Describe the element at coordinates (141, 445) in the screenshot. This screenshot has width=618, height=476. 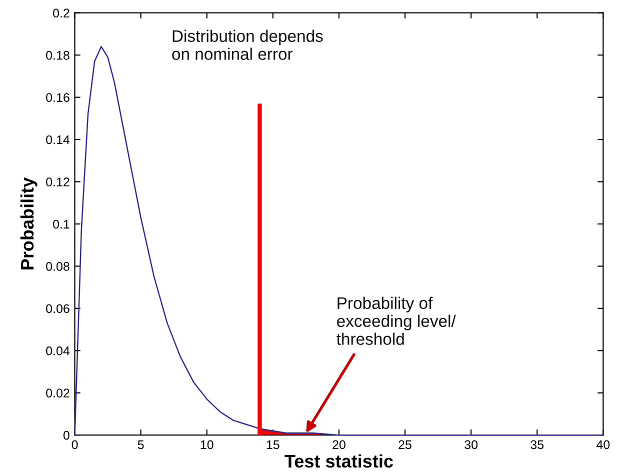
I see `x-tick-label: 5` at that location.